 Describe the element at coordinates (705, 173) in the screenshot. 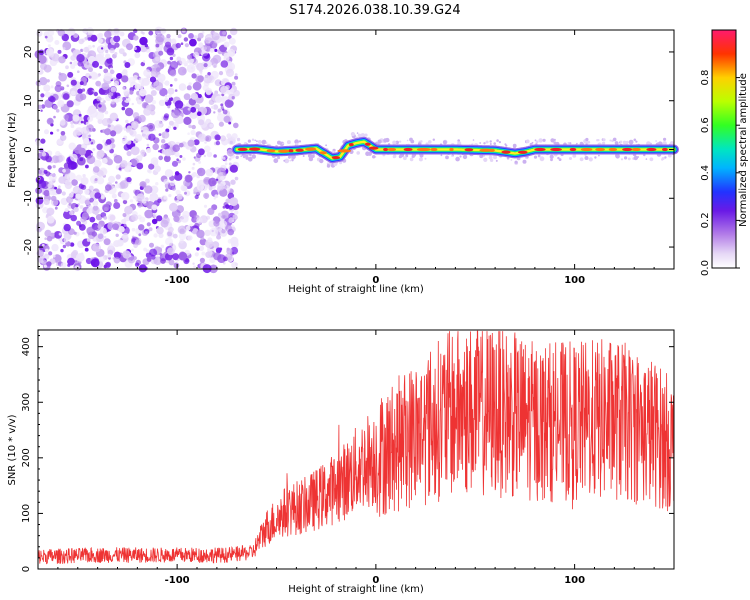

I see `colorbar-tick-label: 0.4` at that location.